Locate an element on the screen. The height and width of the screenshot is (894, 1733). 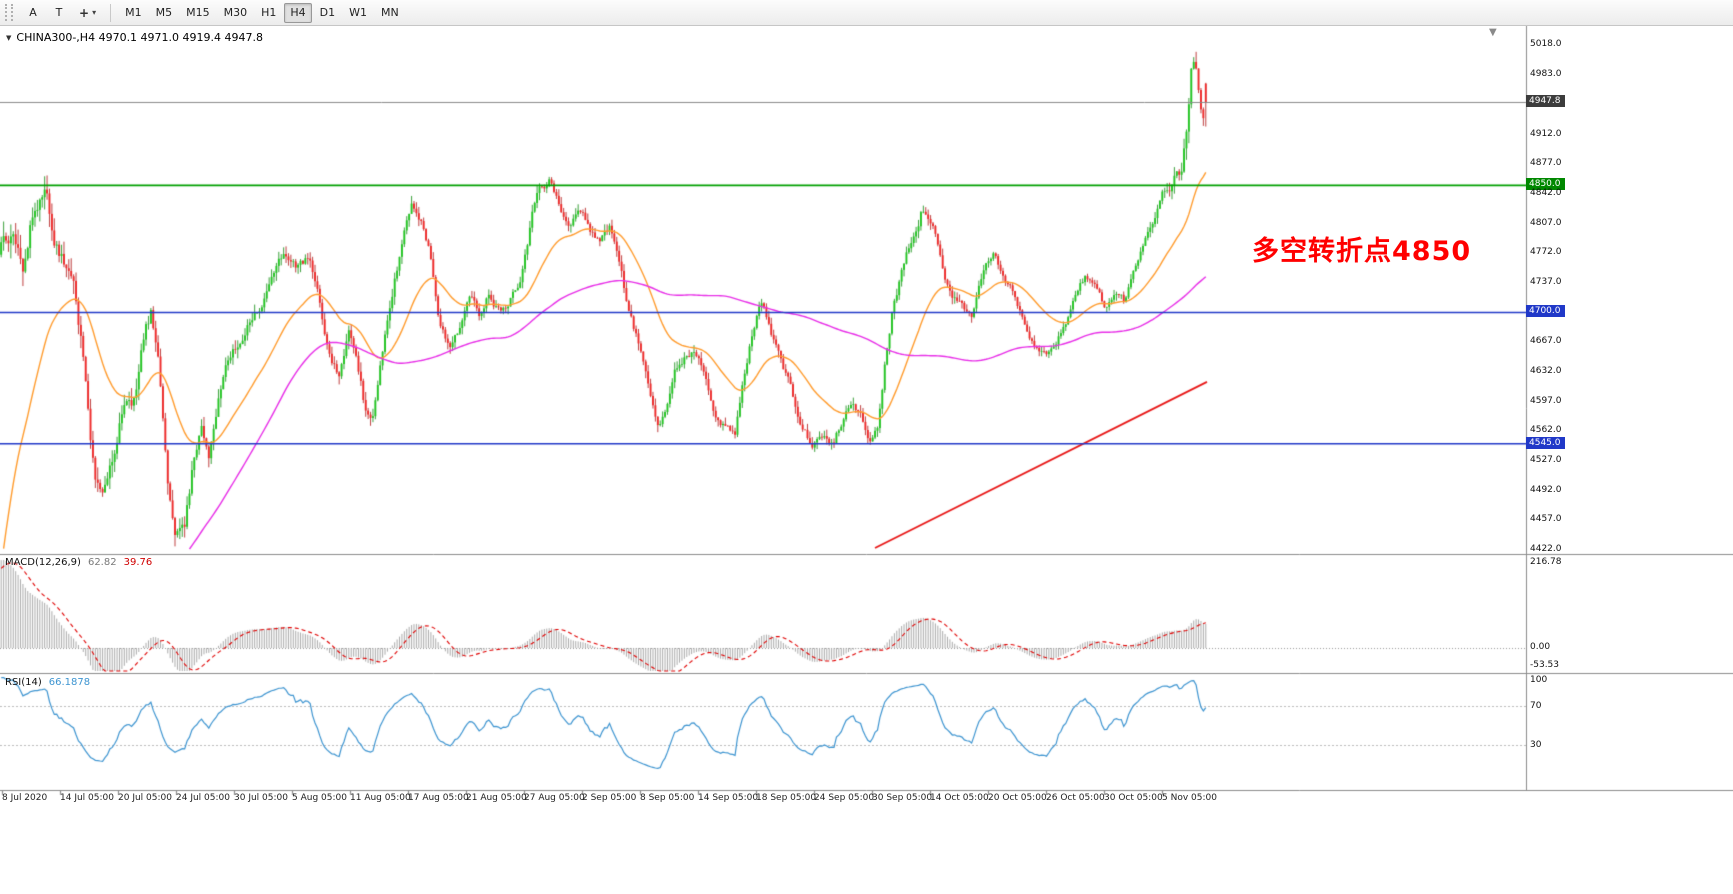
time-axis-label: 8 Jul 2020 is located at coordinates (25, 798).